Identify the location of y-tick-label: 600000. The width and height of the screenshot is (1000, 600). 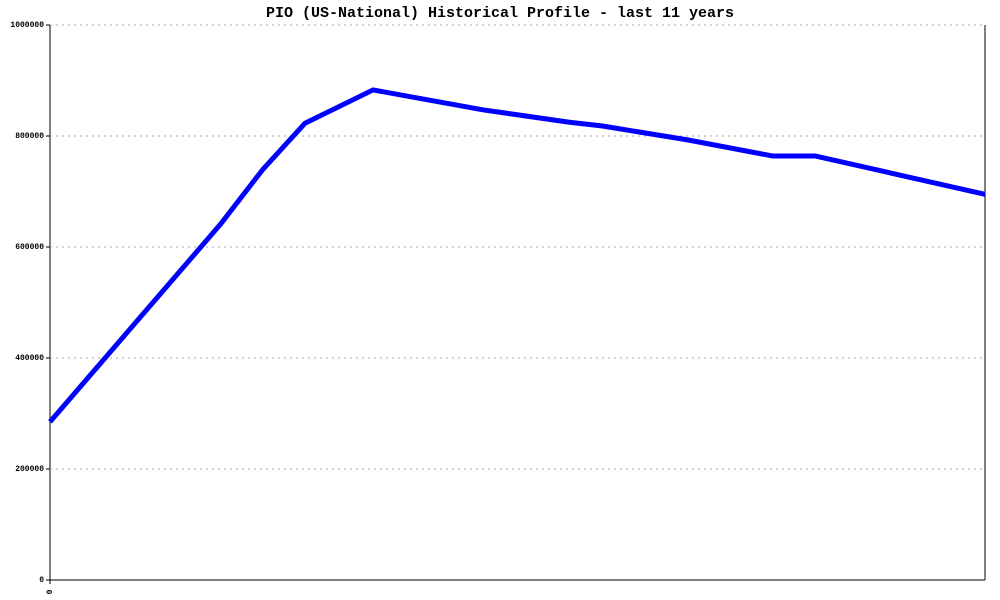
(29, 247).